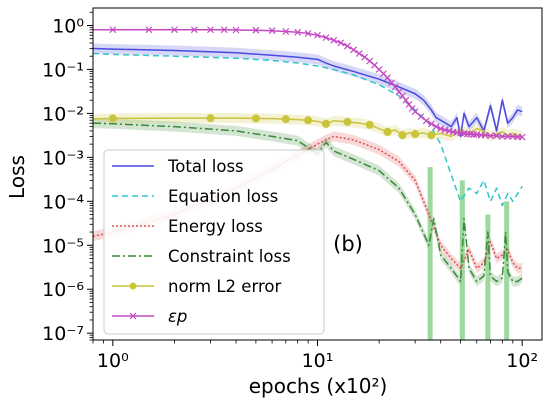 The image size is (556, 415). Describe the element at coordinates (63, 290) in the screenshot. I see `y-tick-label-7: 10⁻⁶` at that location.